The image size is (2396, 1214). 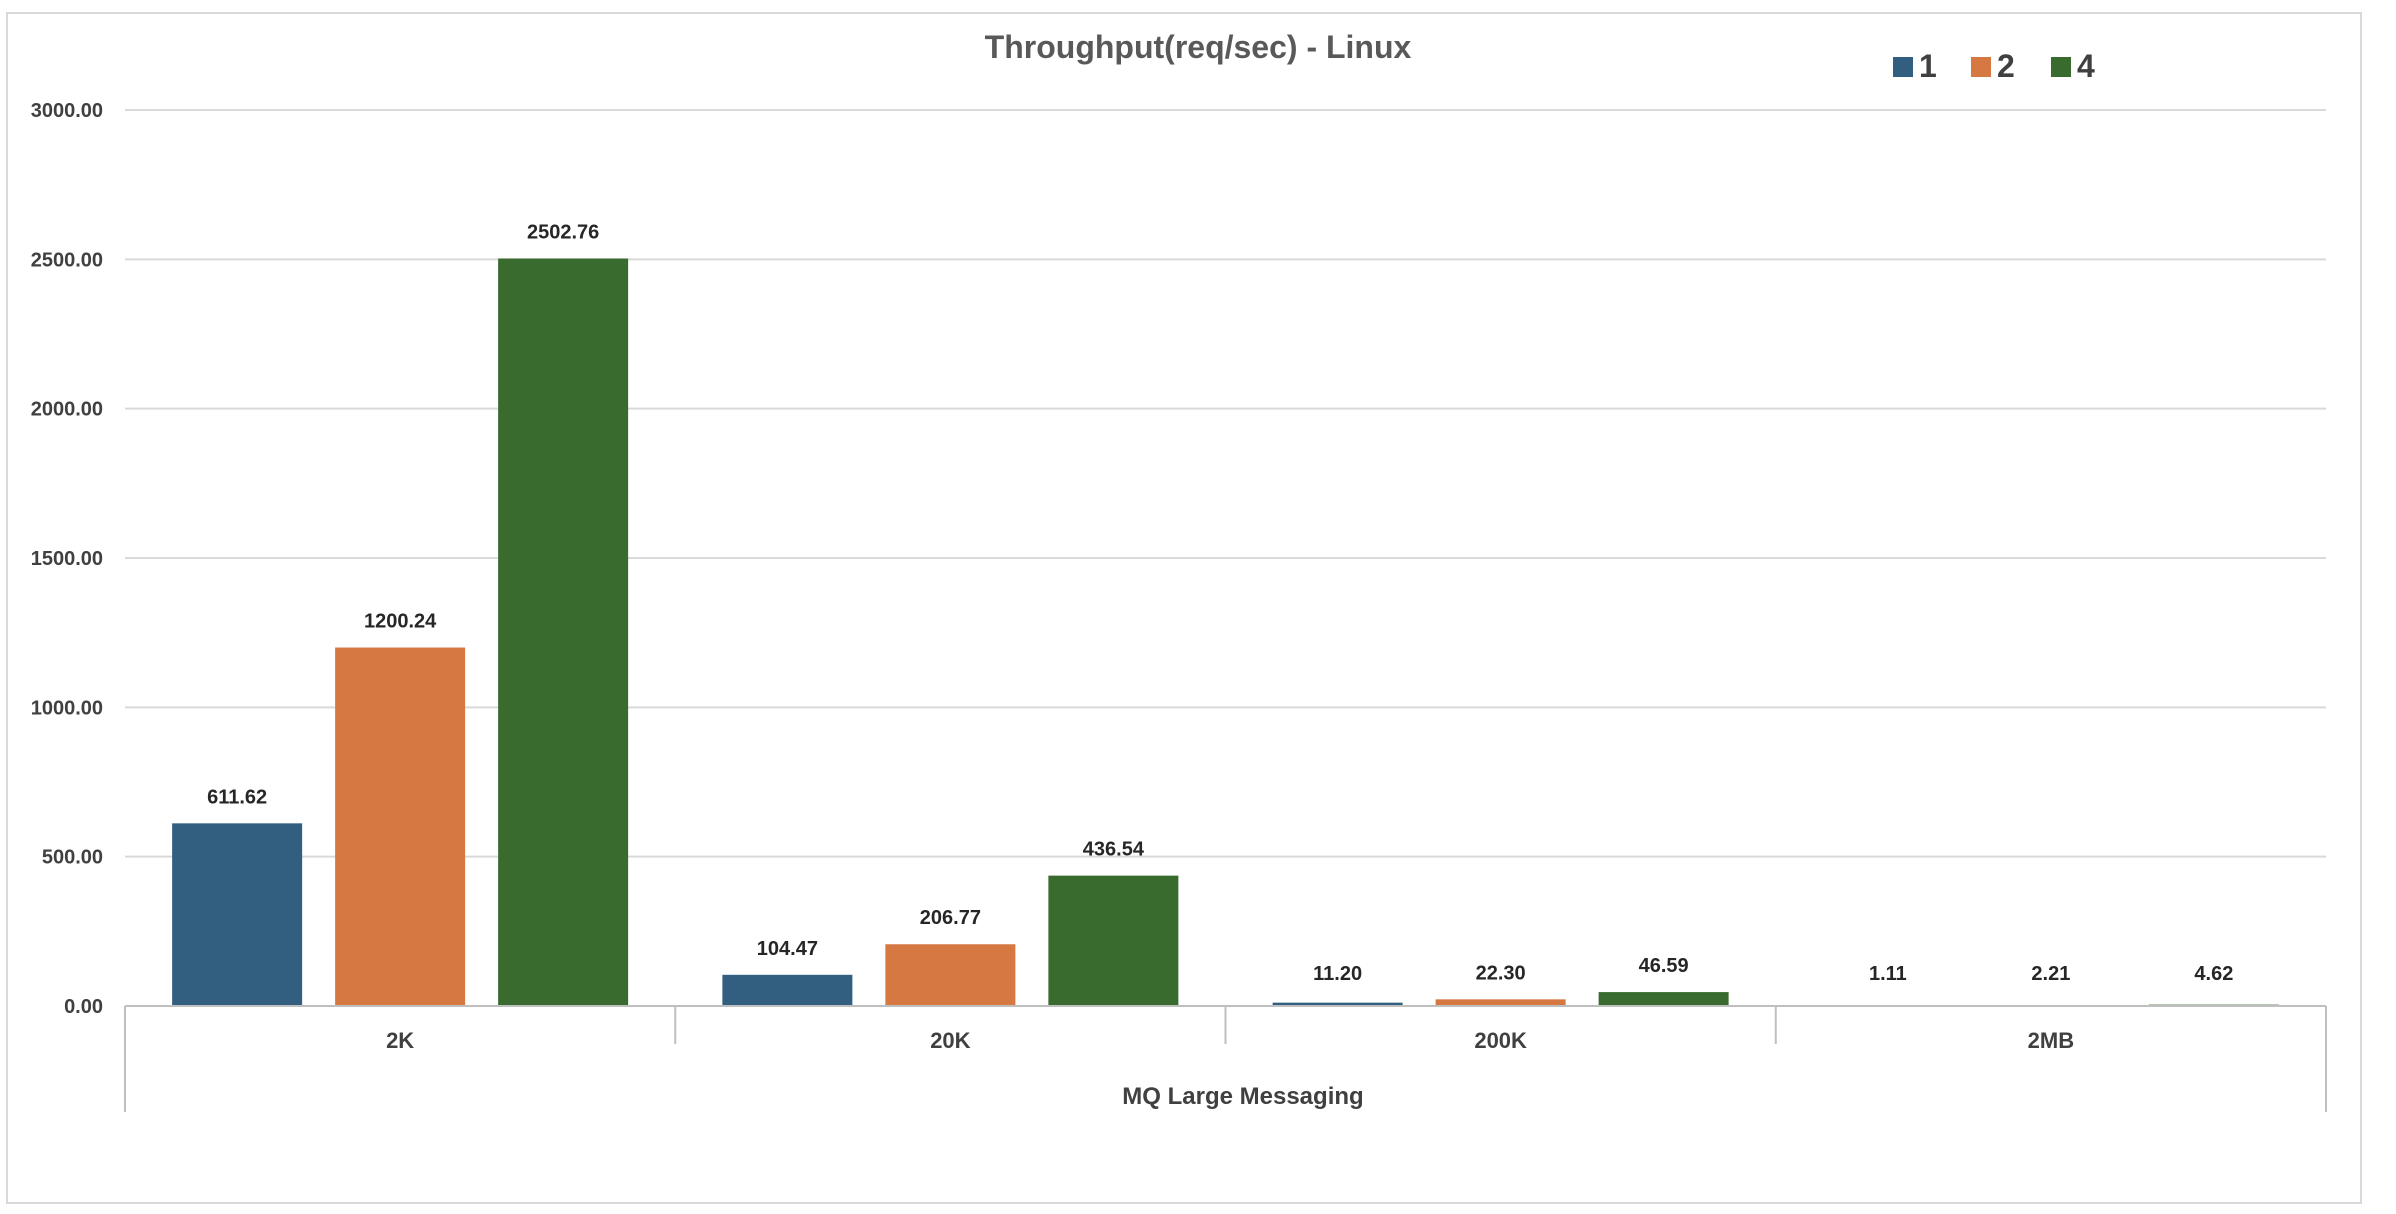 What do you see at coordinates (1198, 47) in the screenshot?
I see `chart-title: Throughput(req/sec) - Linux` at bounding box center [1198, 47].